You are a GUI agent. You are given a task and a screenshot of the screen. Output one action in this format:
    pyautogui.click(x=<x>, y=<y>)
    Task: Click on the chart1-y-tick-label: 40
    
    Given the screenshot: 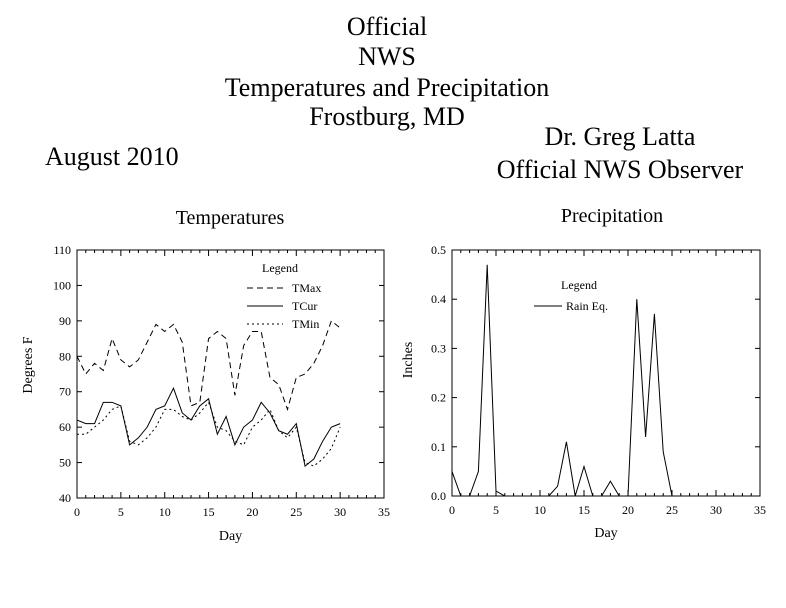 What is the action you would take?
    pyautogui.click(x=65, y=498)
    